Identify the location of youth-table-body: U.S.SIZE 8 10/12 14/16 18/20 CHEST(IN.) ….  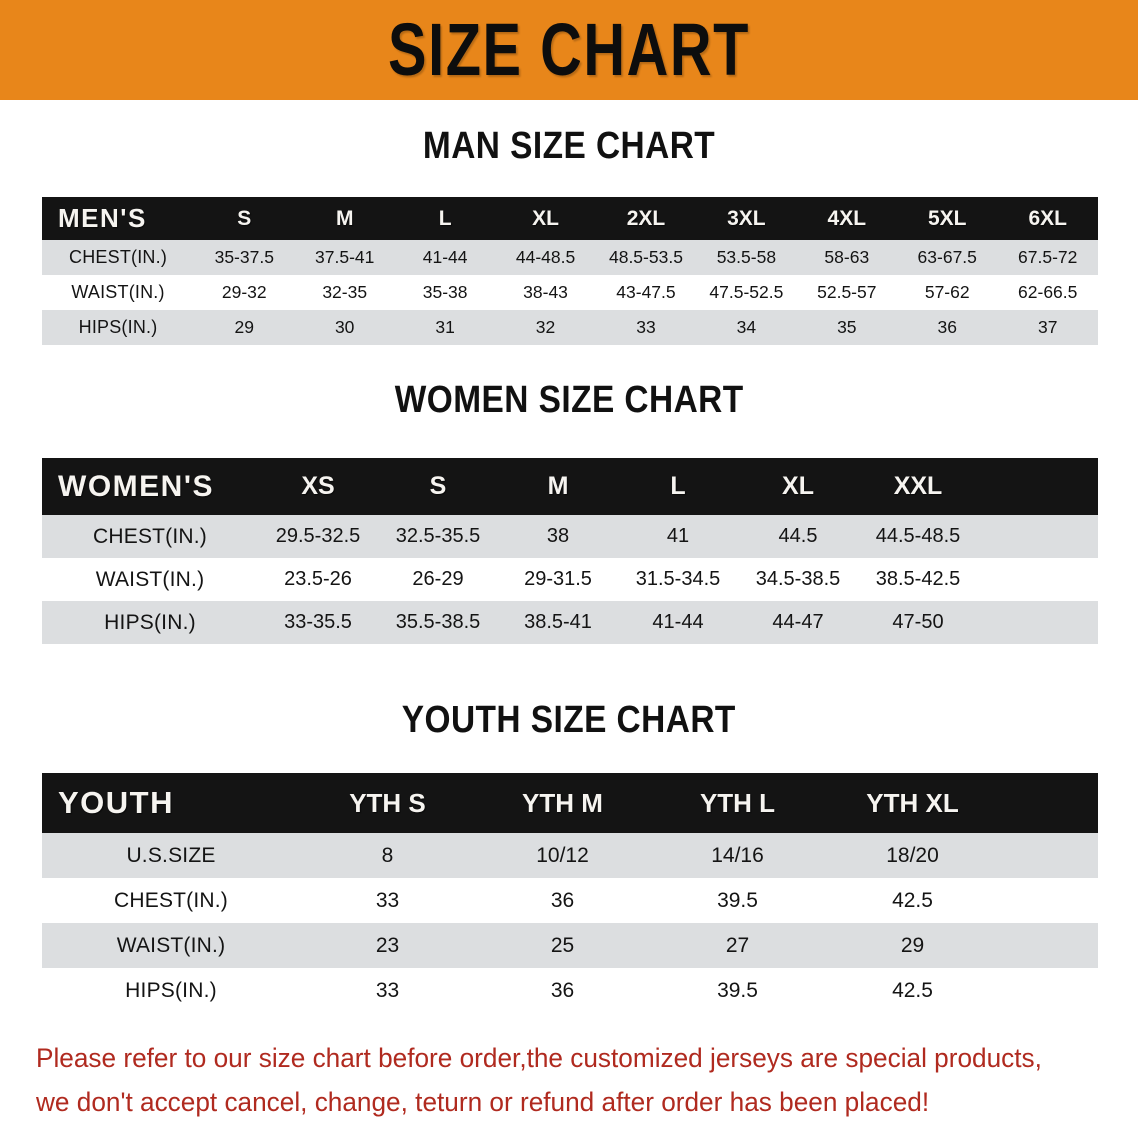
(570, 923).